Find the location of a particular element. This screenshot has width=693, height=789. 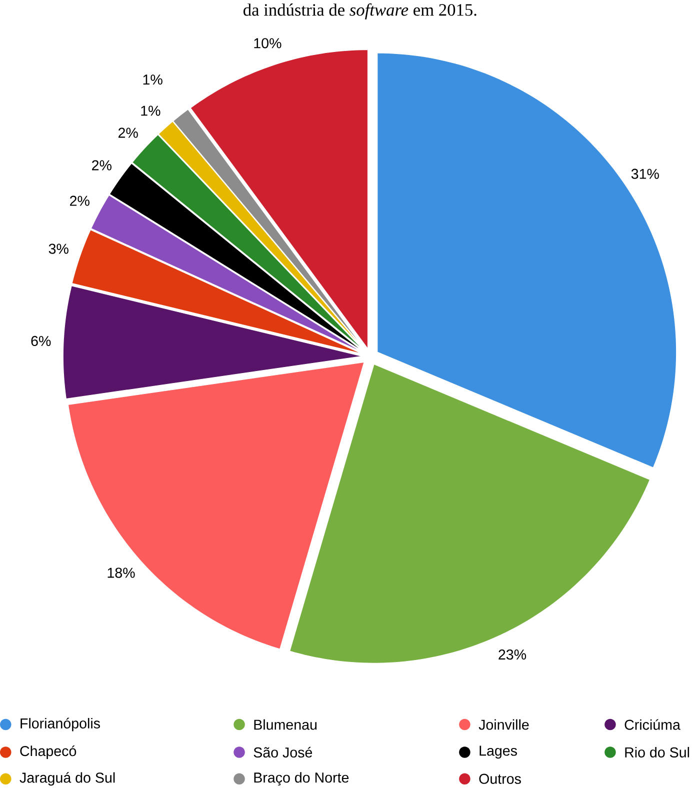

legend-label: Criciúma is located at coordinates (652, 724).